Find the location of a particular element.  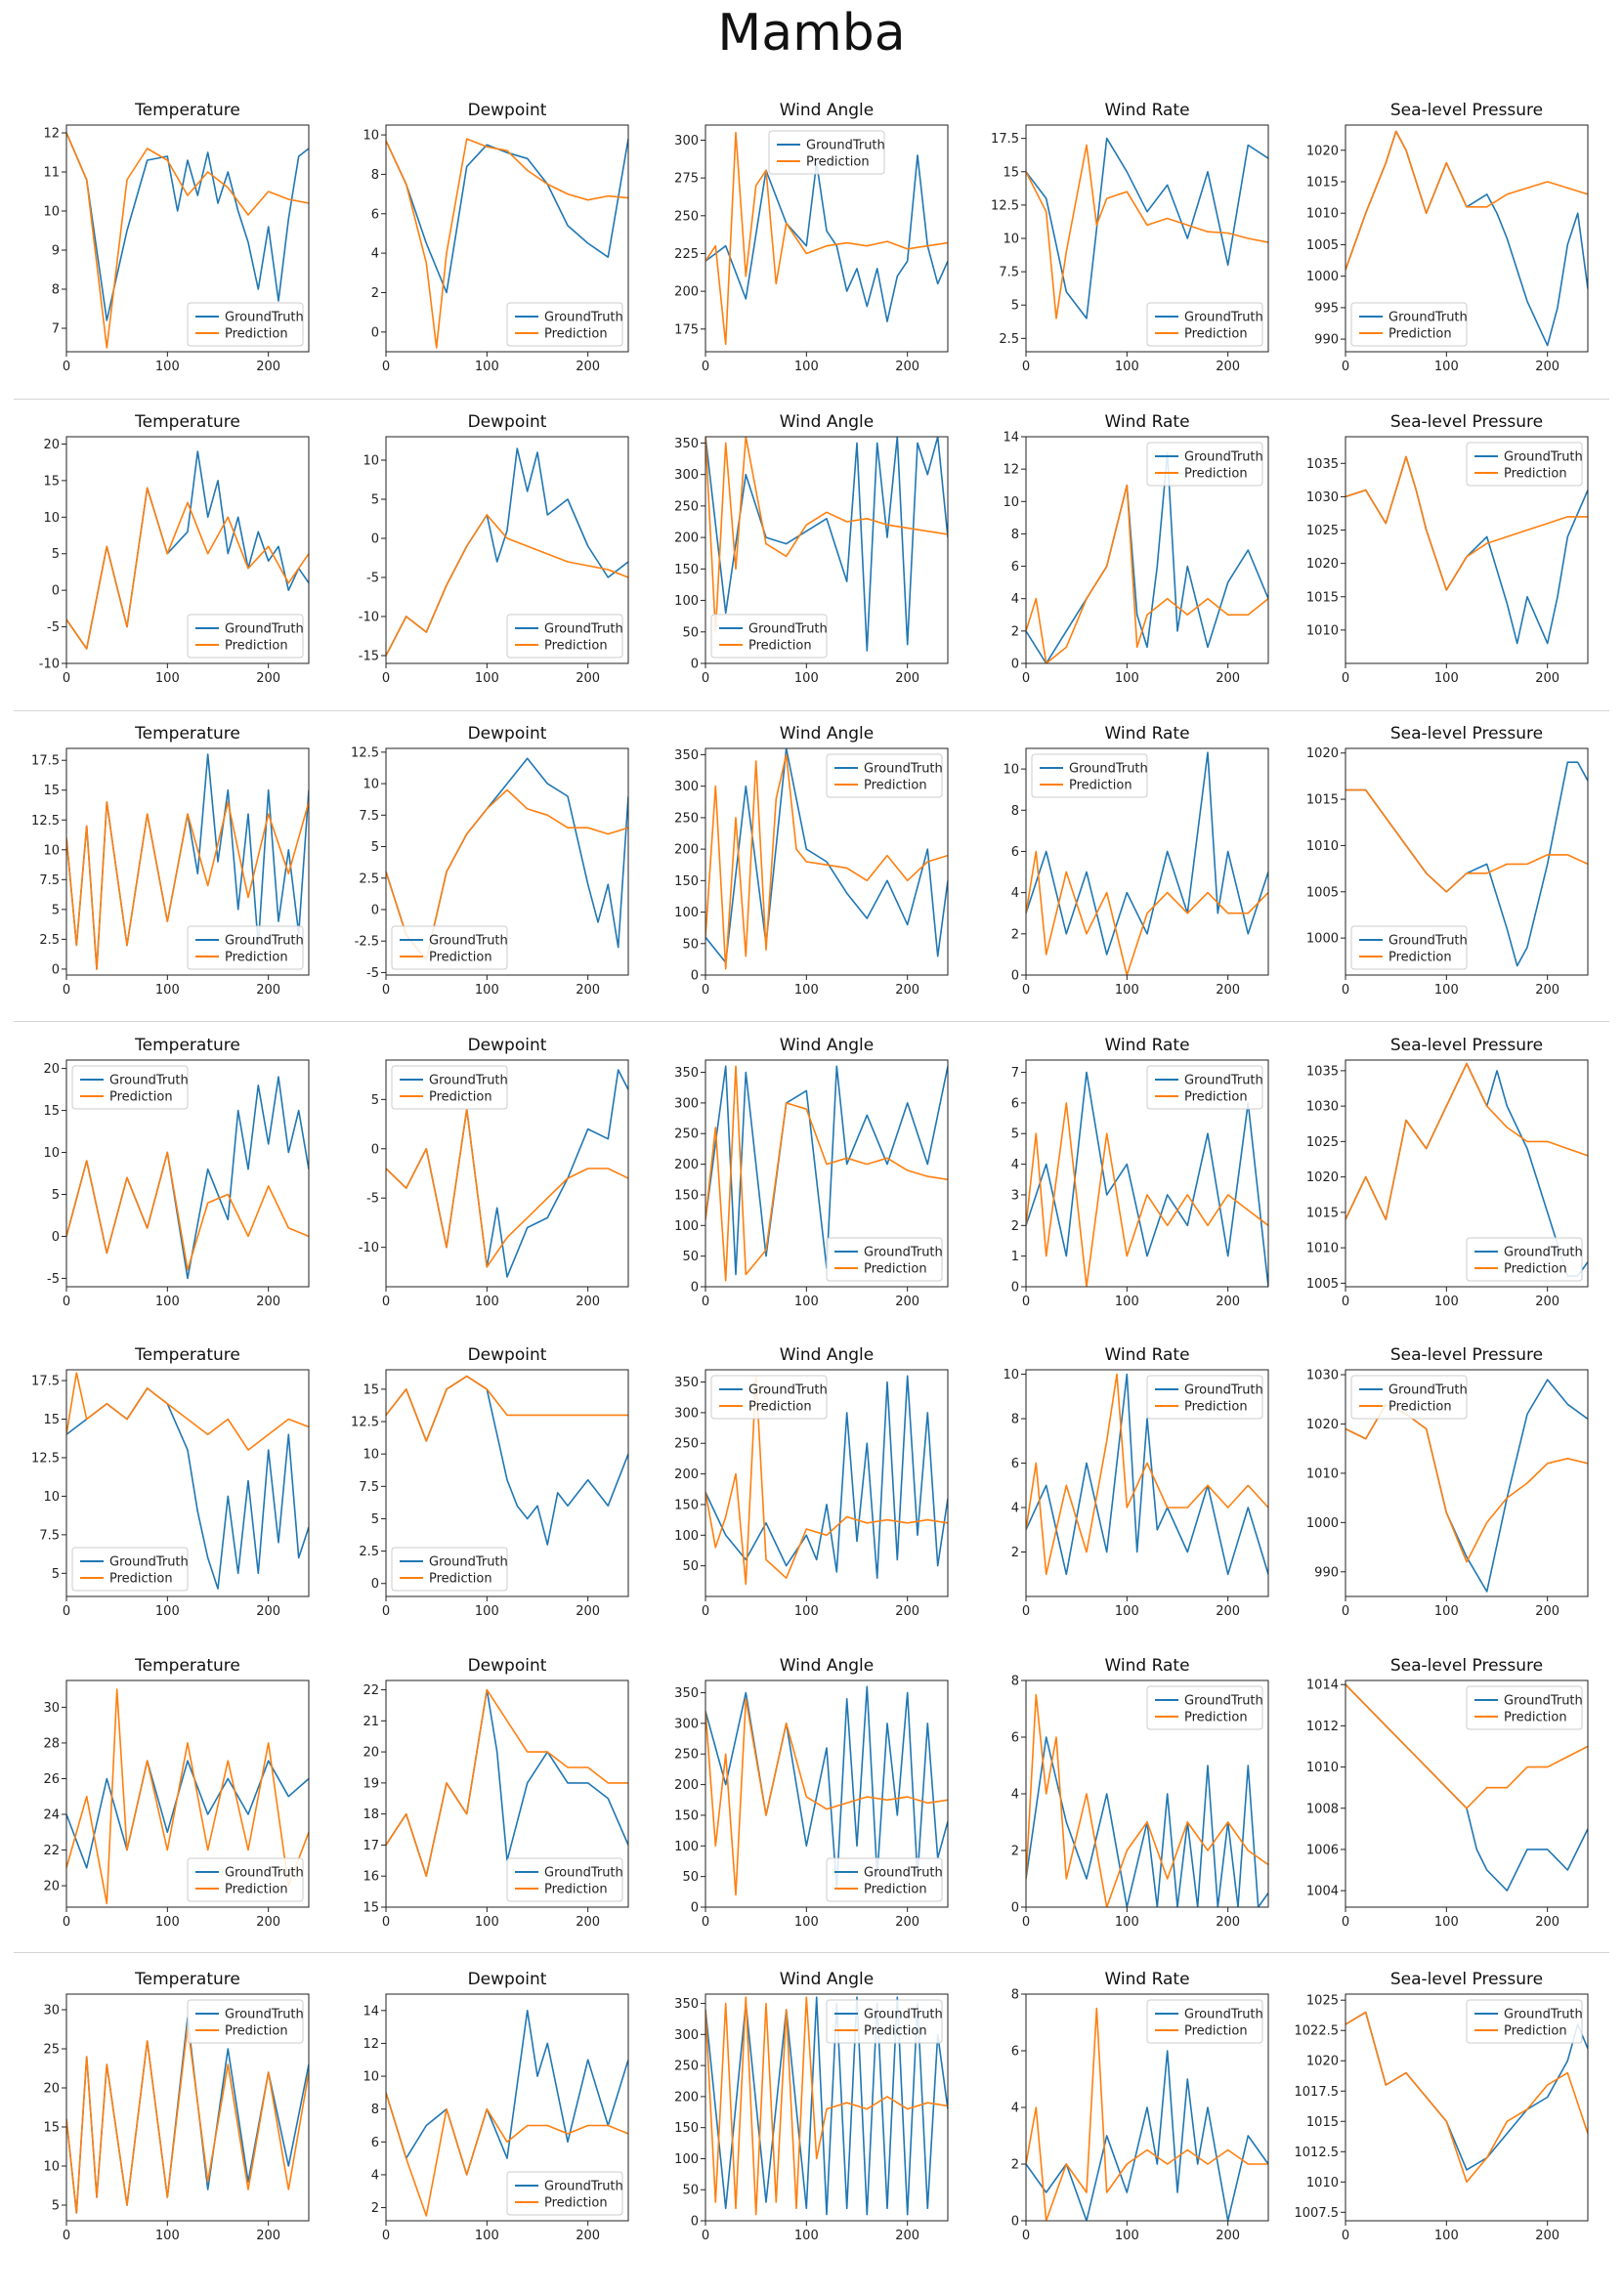

y-tick-label: 12 is located at coordinates (1011, 471).